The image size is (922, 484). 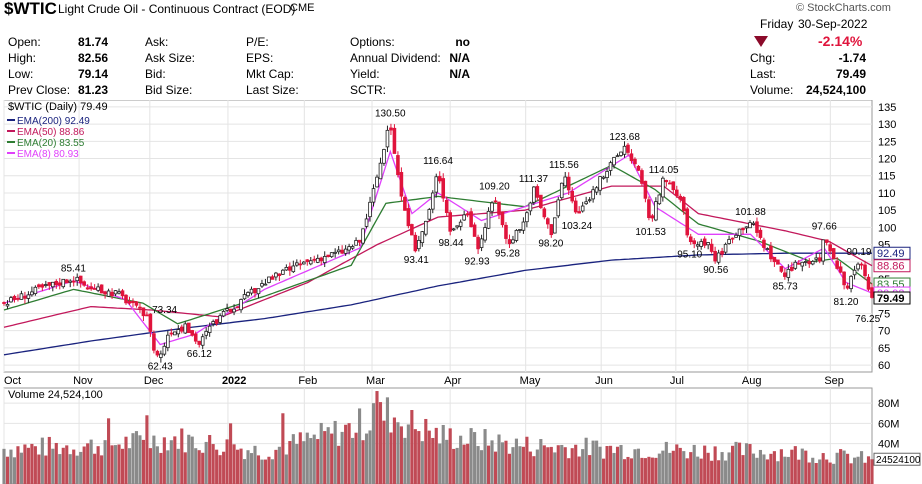 What do you see at coordinates (53, 121) in the screenshot?
I see `legend-label: EMA(200) 92.49` at bounding box center [53, 121].